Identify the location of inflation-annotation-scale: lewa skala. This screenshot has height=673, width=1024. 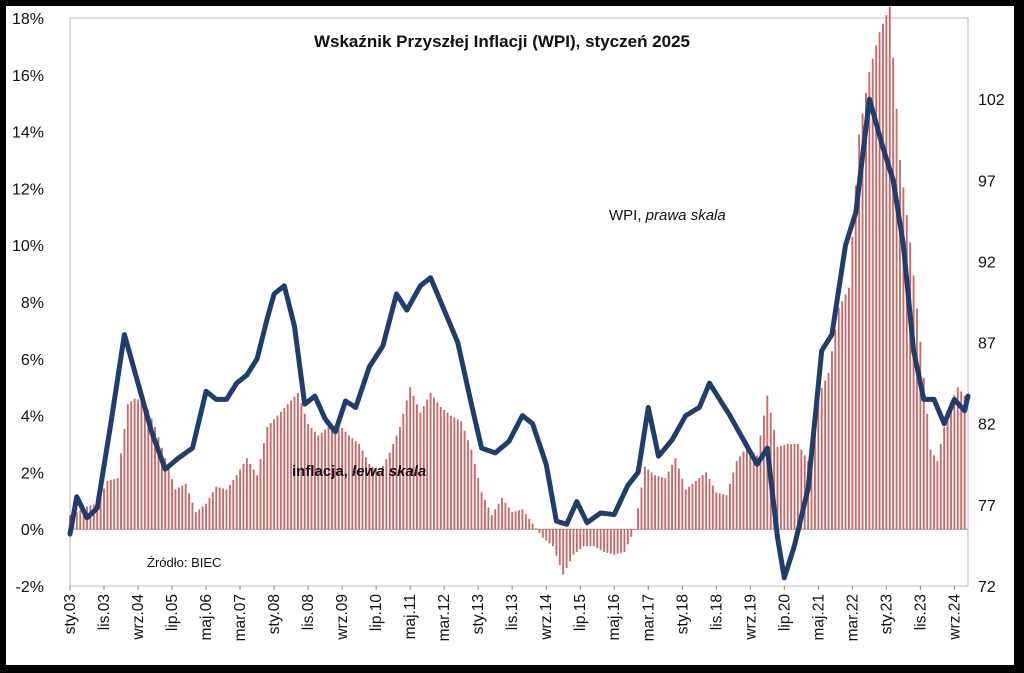
(389, 471).